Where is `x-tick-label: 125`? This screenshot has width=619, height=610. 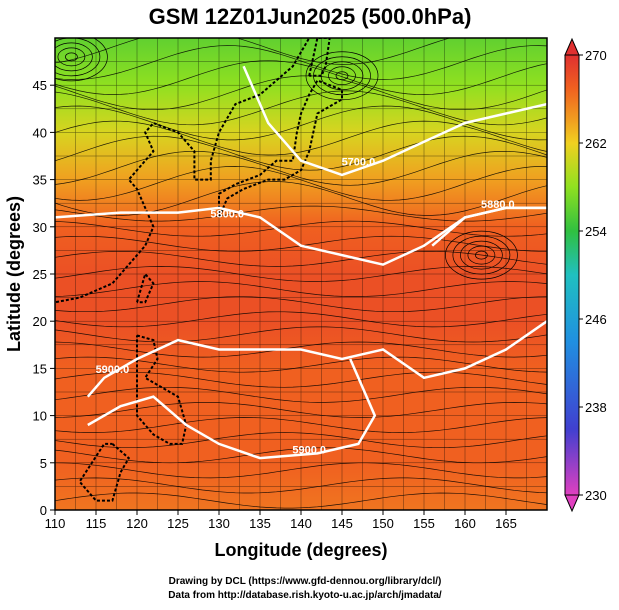
x-tick-label: 125 is located at coordinates (178, 523).